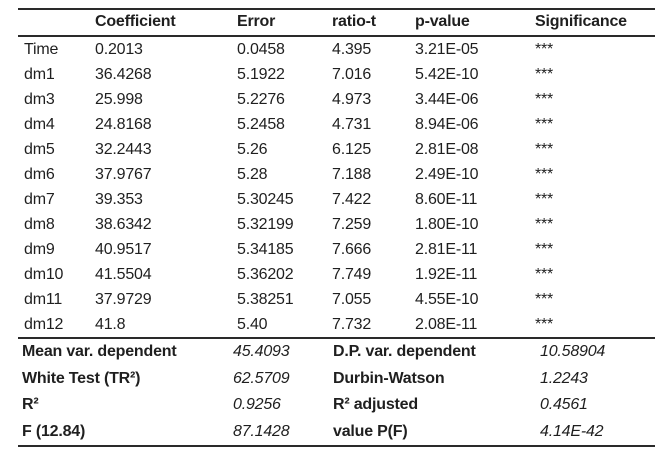 The image size is (665, 455). Describe the element at coordinates (370, 431) in the screenshot. I see `summary-right-label: value P(F)` at that location.